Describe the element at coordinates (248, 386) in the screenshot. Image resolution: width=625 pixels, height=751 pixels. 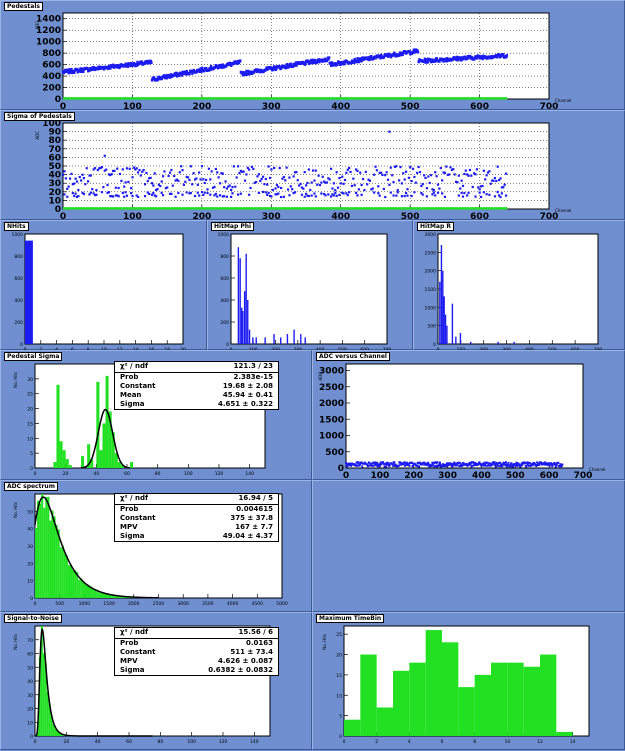
I see `stats-value: 19.68 ± 2.08` at that location.